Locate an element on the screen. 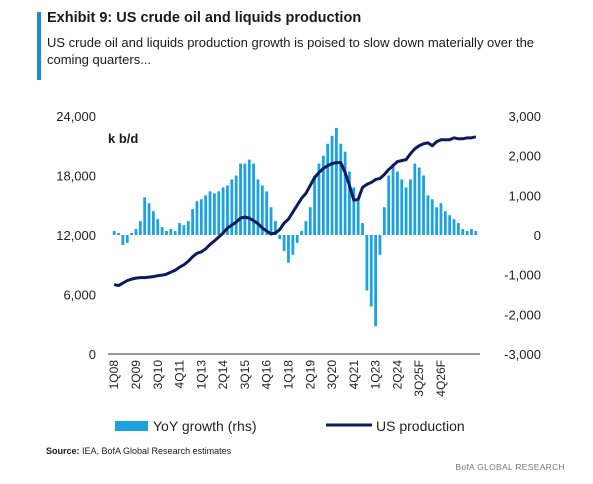  legend-bar-swatch is located at coordinates (131, 426).